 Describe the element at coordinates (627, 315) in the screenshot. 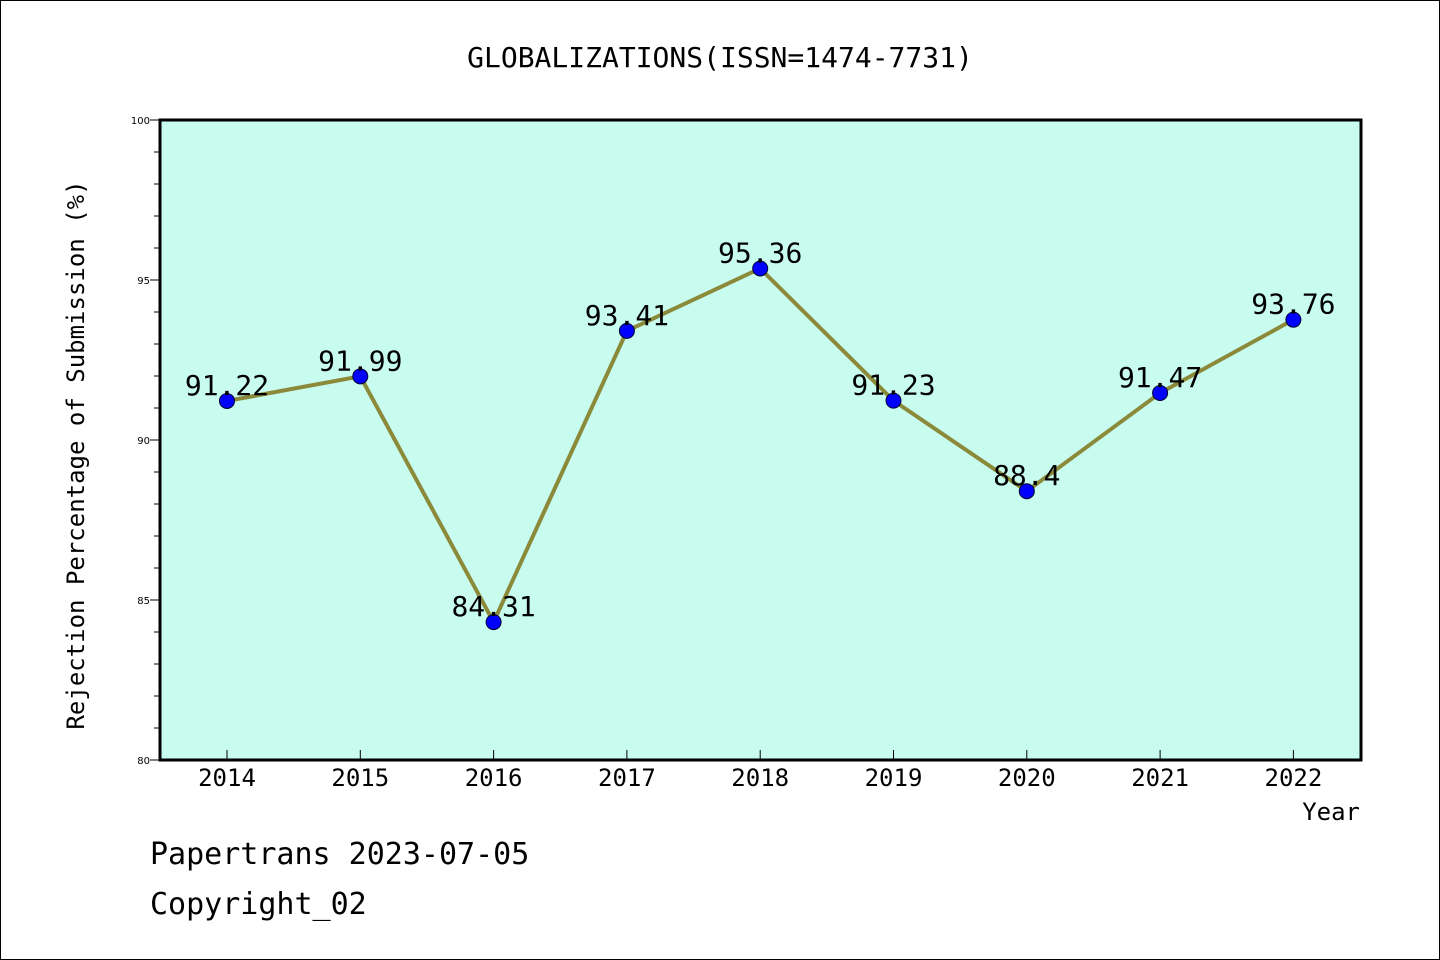

I see `data-label: 93.41` at that location.